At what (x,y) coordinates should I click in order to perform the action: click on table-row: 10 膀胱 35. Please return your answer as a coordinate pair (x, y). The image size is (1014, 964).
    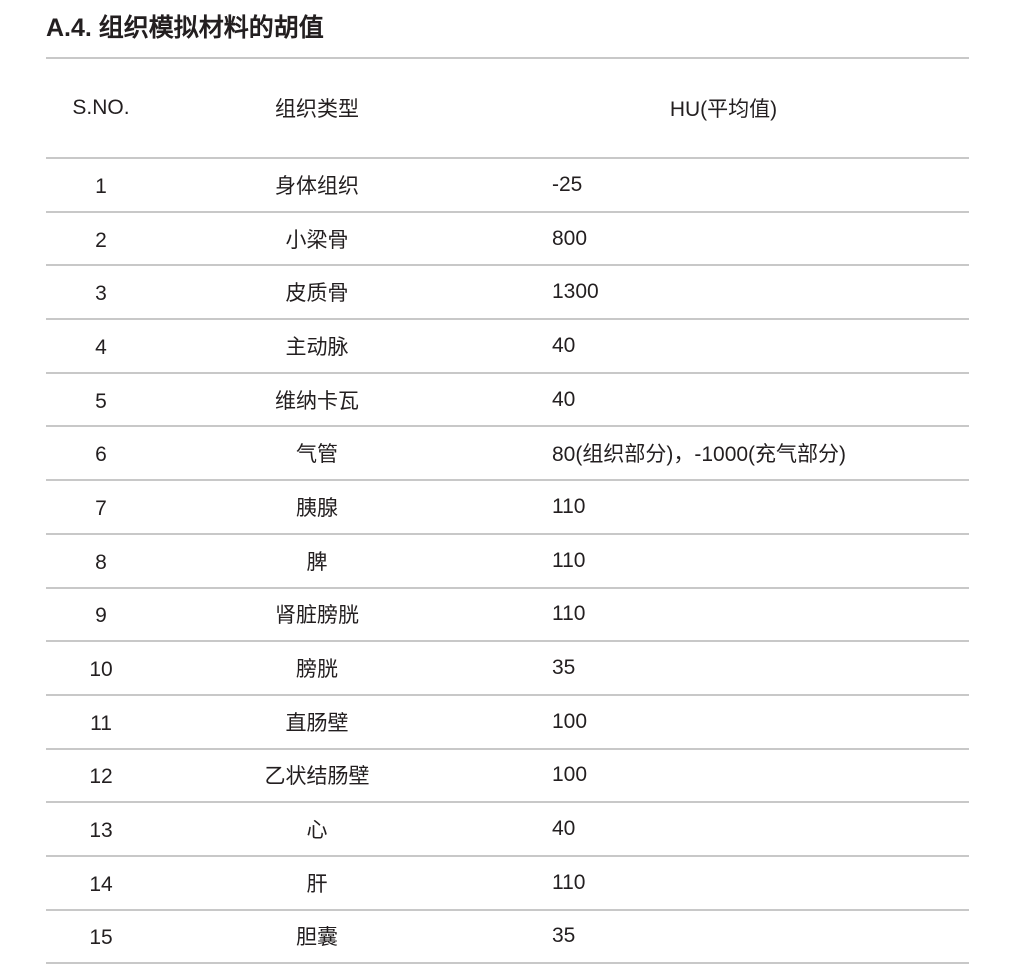
    Looking at the image, I should click on (507, 668).